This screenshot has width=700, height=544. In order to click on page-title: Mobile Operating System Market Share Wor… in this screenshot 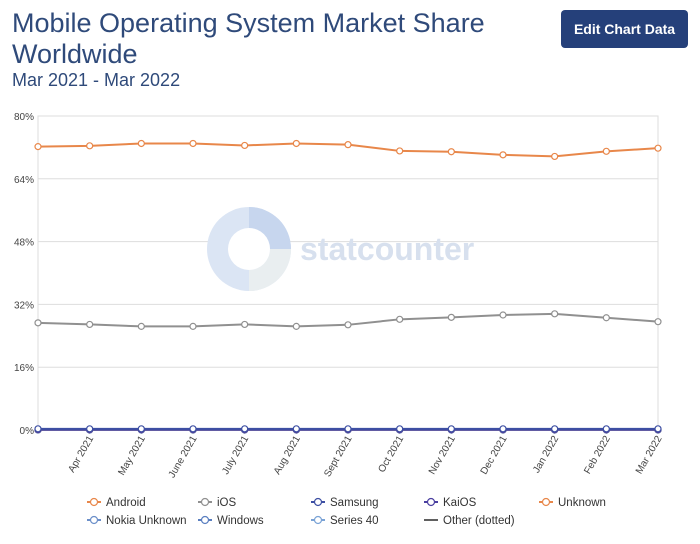, I will do `click(248, 38)`.